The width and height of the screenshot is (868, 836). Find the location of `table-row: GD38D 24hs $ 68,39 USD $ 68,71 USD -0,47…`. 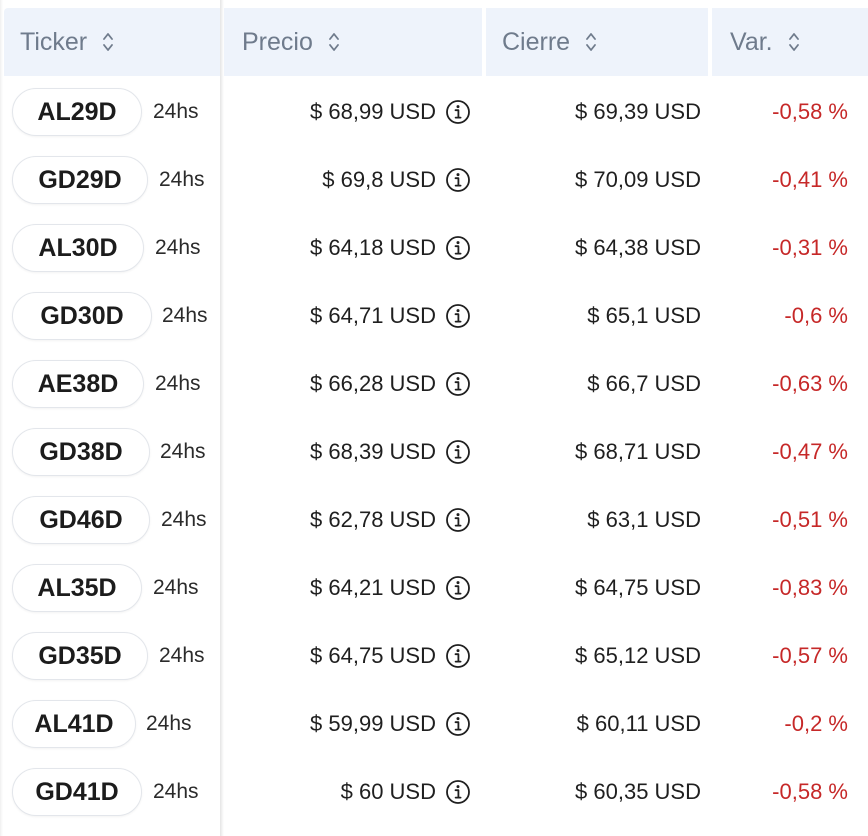

table-row: GD38D 24hs $ 68,39 USD $ 68,71 USD -0,47… is located at coordinates (434, 452).